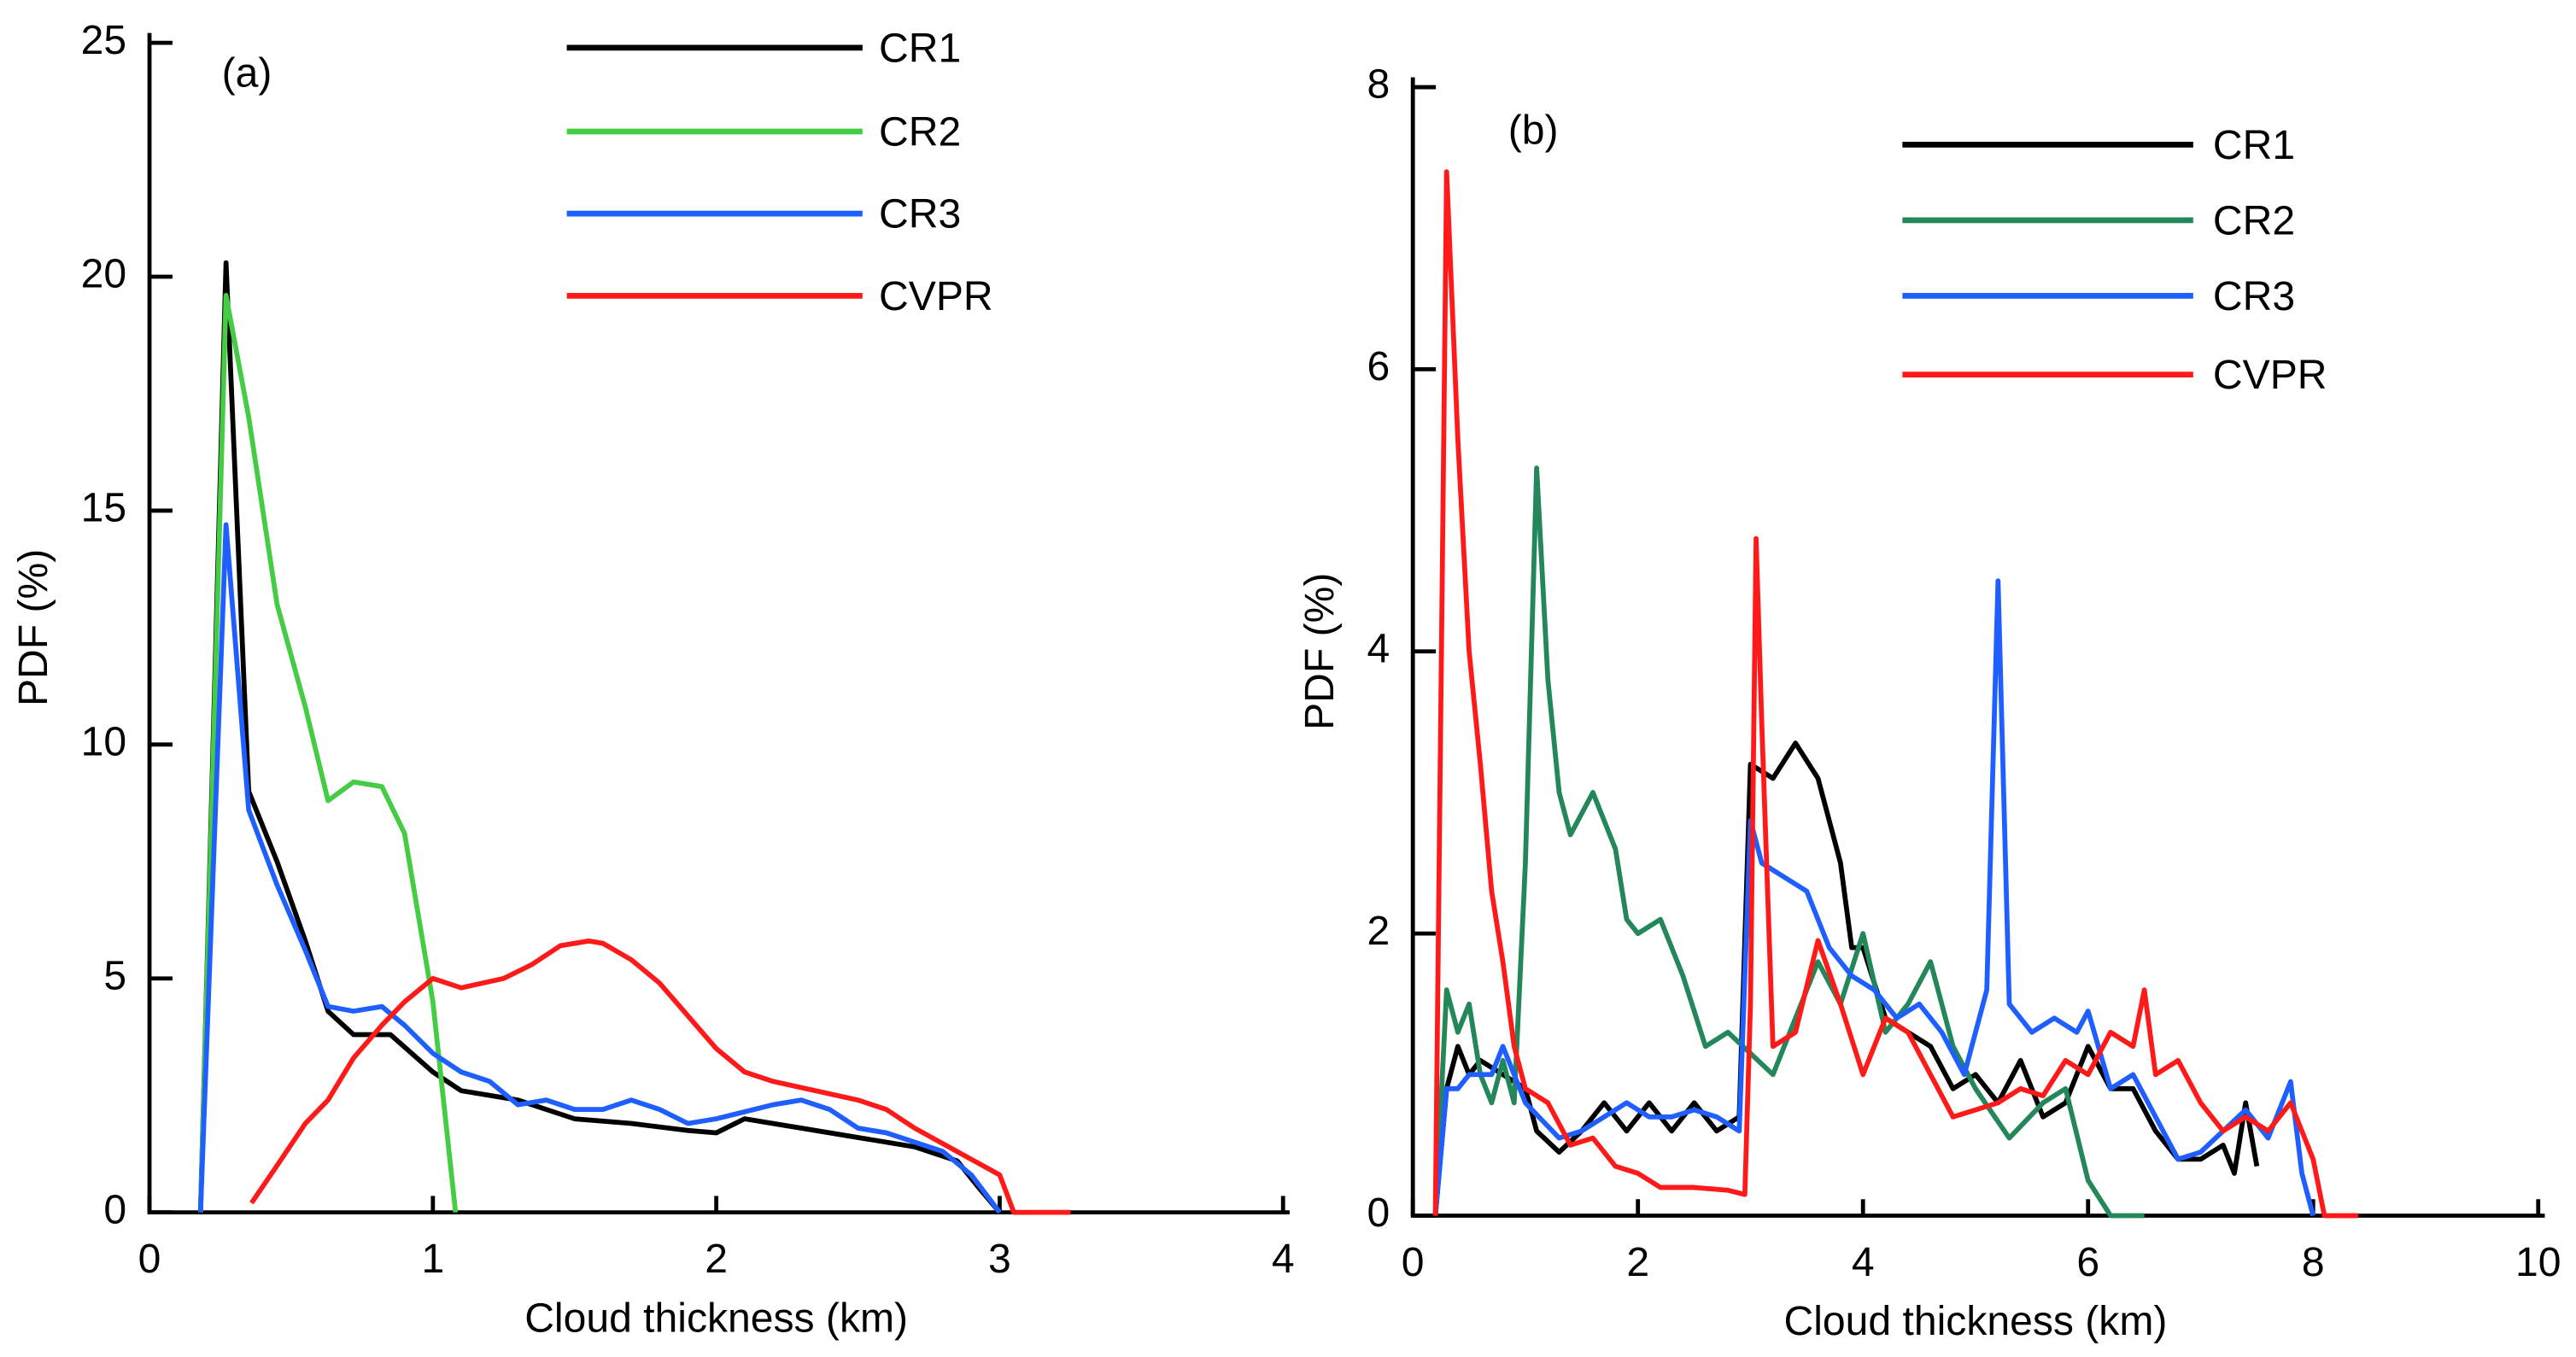 Image resolution: width=2576 pixels, height=1357 pixels. I want to click on y-tick-label: 15, so click(103, 508).